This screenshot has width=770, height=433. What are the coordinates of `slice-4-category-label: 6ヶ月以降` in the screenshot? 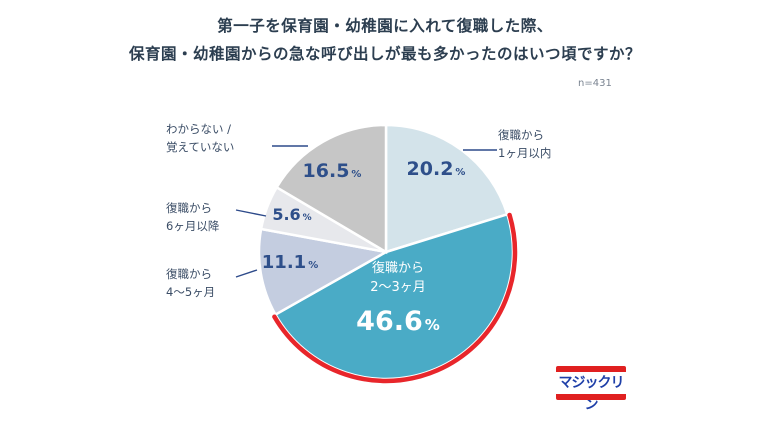 It's located at (193, 226).